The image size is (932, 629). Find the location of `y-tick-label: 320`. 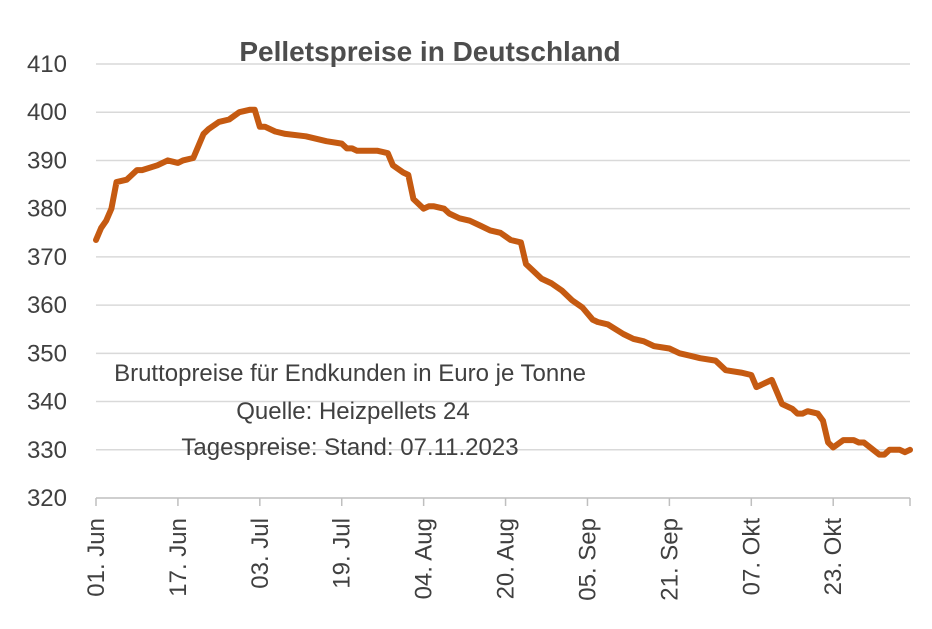

y-tick-label: 320 is located at coordinates (47, 498).